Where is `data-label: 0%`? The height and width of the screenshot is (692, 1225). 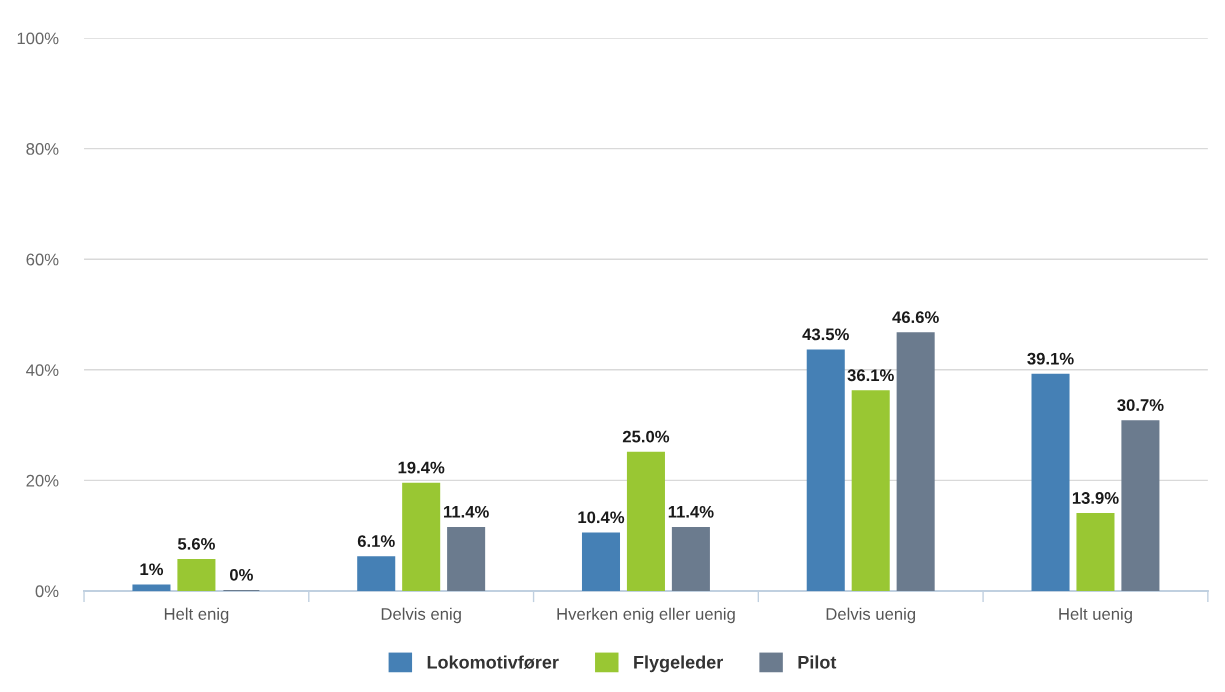
data-label: 0% is located at coordinates (241, 574).